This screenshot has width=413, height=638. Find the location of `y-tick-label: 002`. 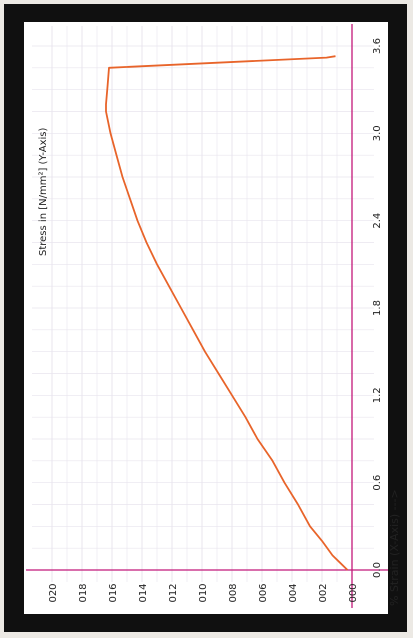

y-tick-label: 002 is located at coordinates (323, 592).